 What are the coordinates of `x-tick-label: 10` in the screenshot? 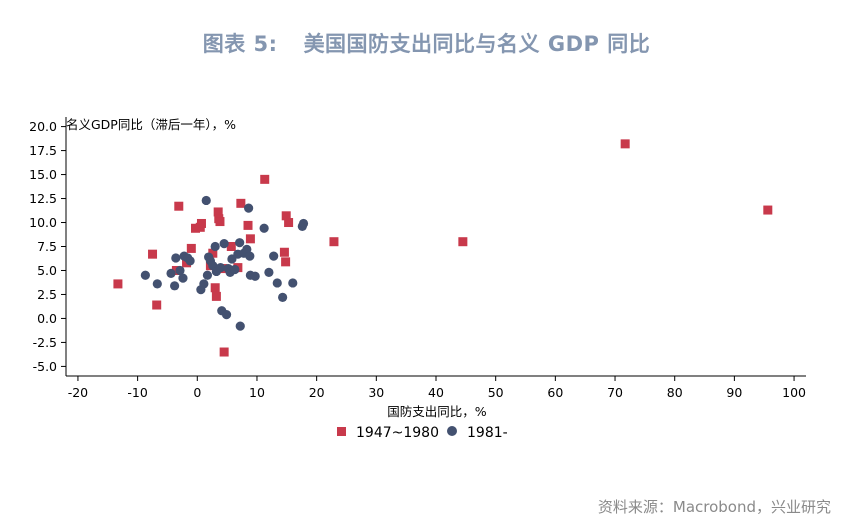 It's located at (257, 392).